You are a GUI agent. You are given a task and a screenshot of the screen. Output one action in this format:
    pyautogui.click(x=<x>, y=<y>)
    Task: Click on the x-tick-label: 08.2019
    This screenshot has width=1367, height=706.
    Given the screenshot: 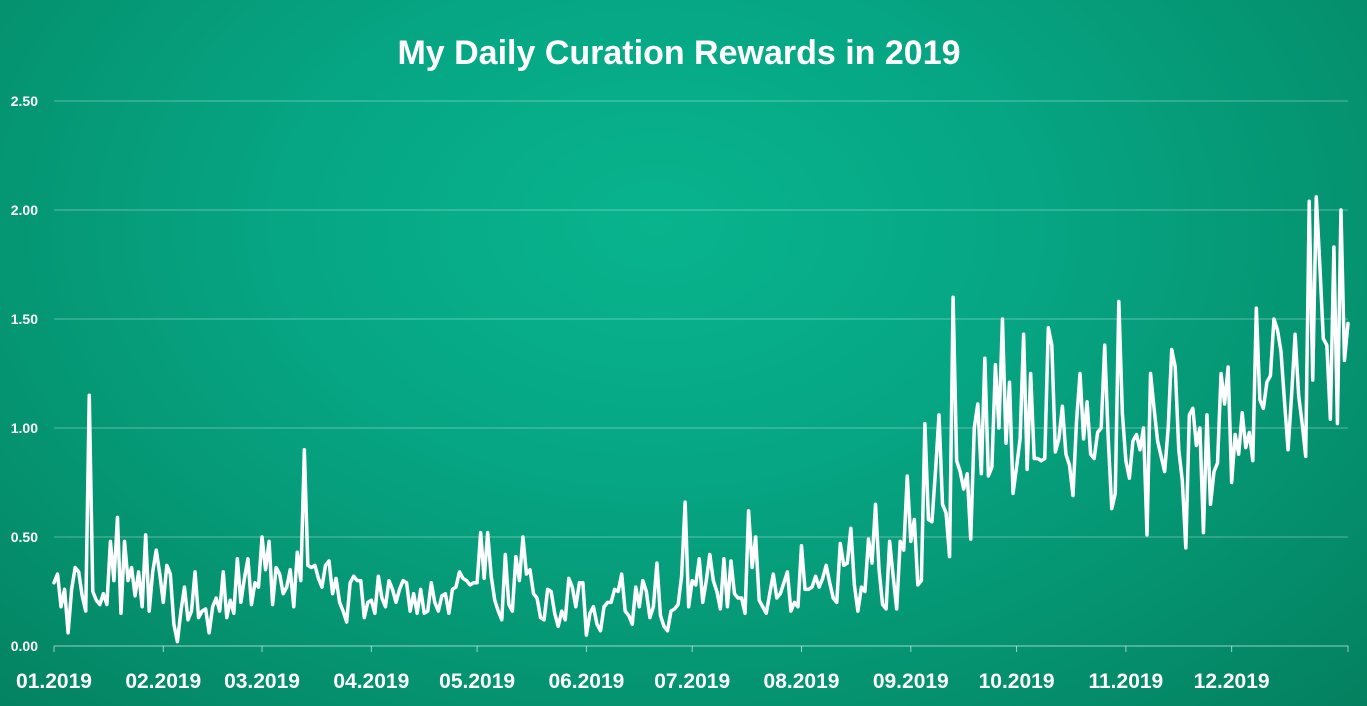 What is the action you would take?
    pyautogui.click(x=802, y=681)
    